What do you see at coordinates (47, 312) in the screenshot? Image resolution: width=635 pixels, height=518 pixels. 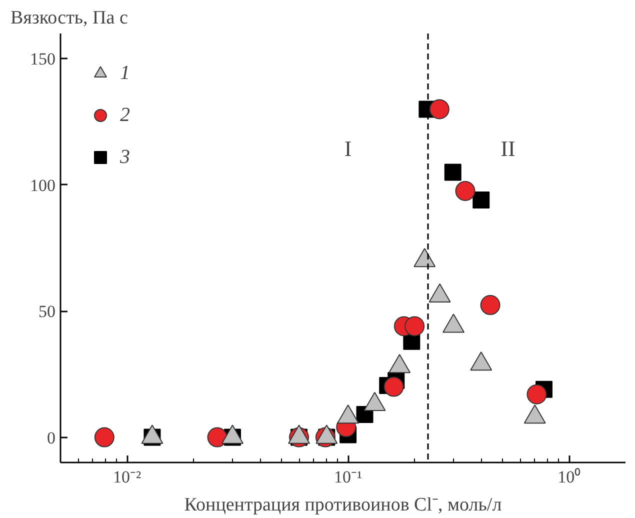 I see `y-tick-label: 50` at bounding box center [47, 312].